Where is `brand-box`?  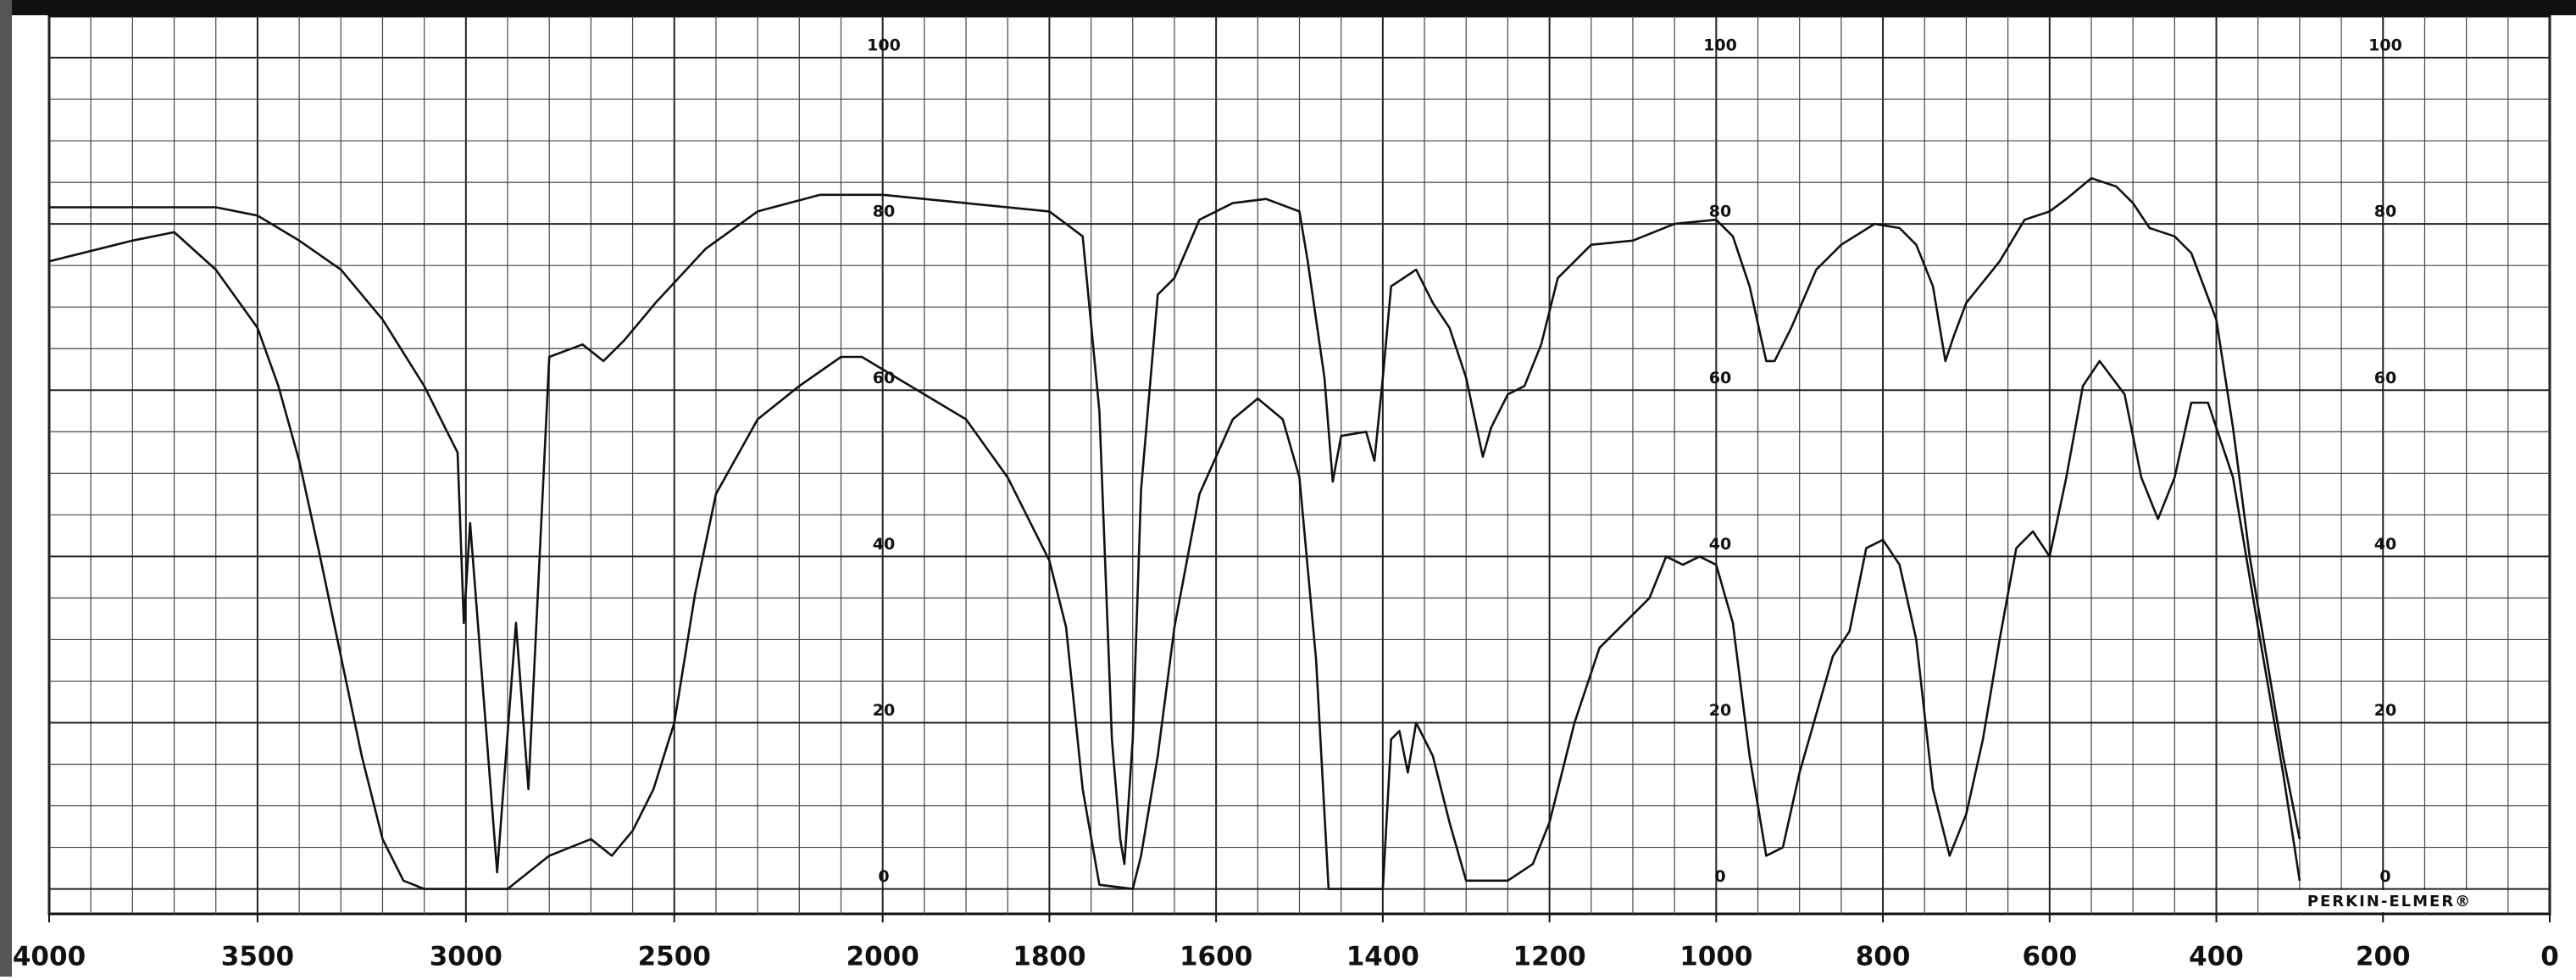 brand-box is located at coordinates (2389, 901).